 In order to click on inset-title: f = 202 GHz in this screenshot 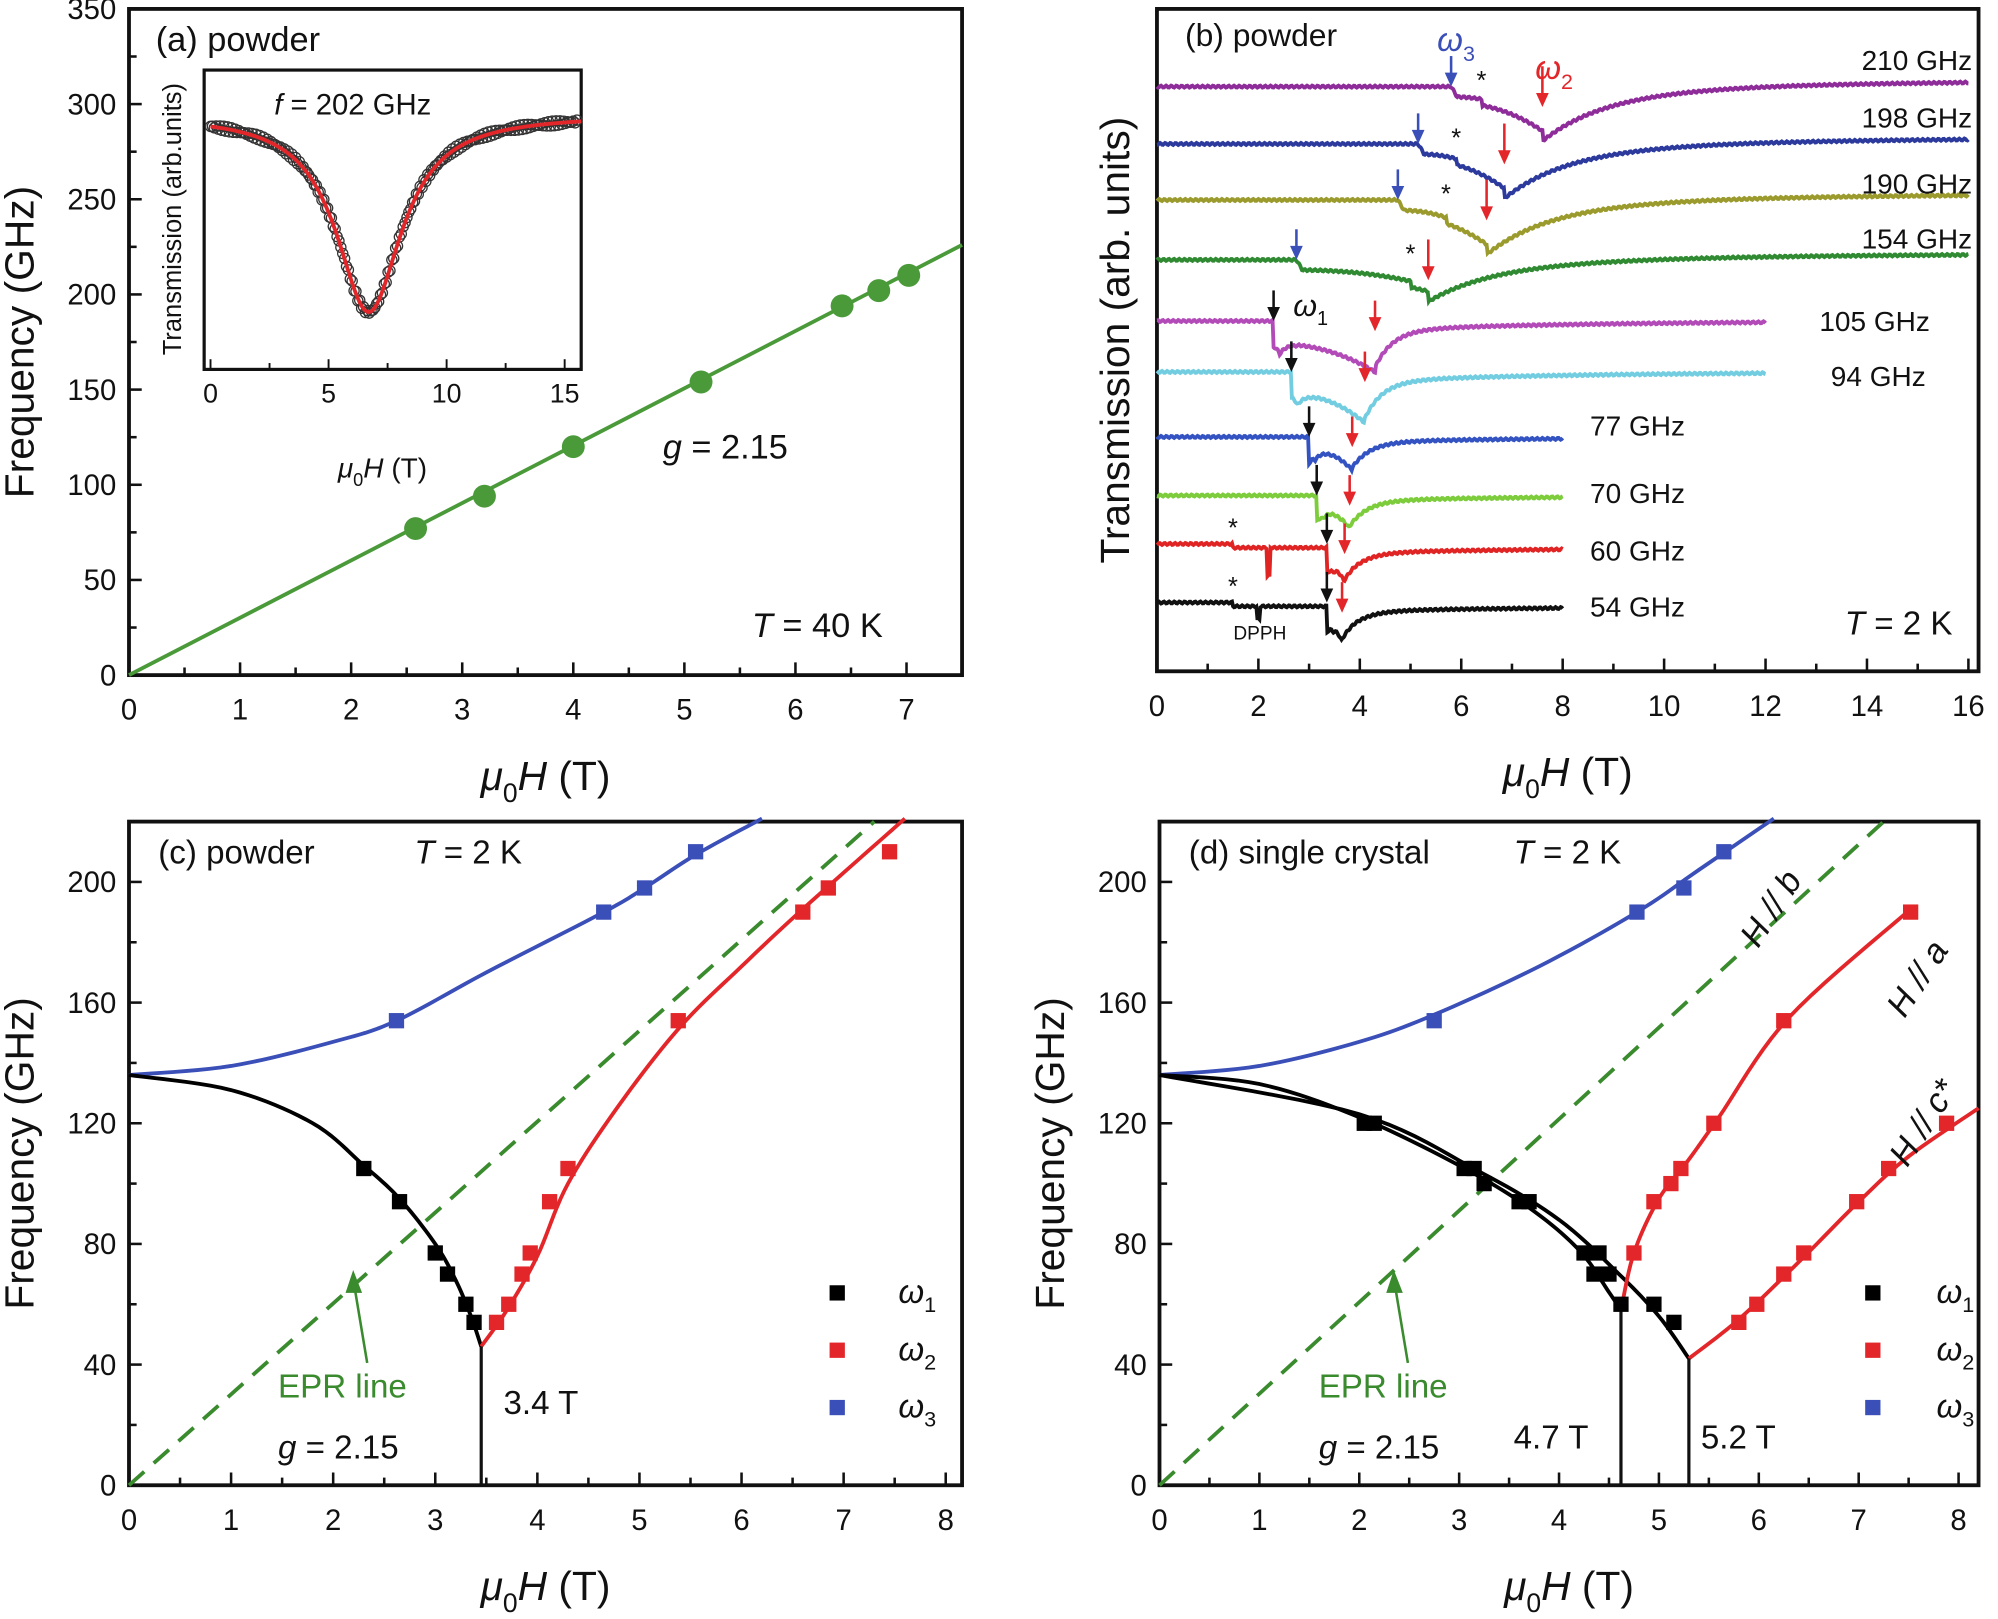, I will do `click(352, 105)`.